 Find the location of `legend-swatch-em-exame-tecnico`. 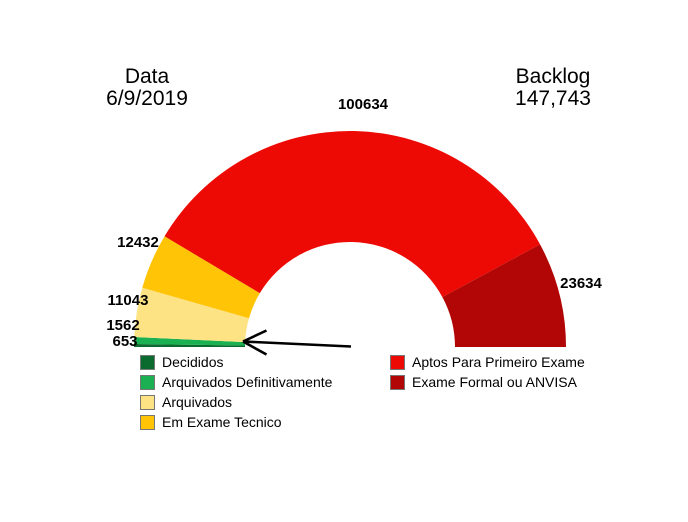

legend-swatch-em-exame-tecnico is located at coordinates (147, 422).